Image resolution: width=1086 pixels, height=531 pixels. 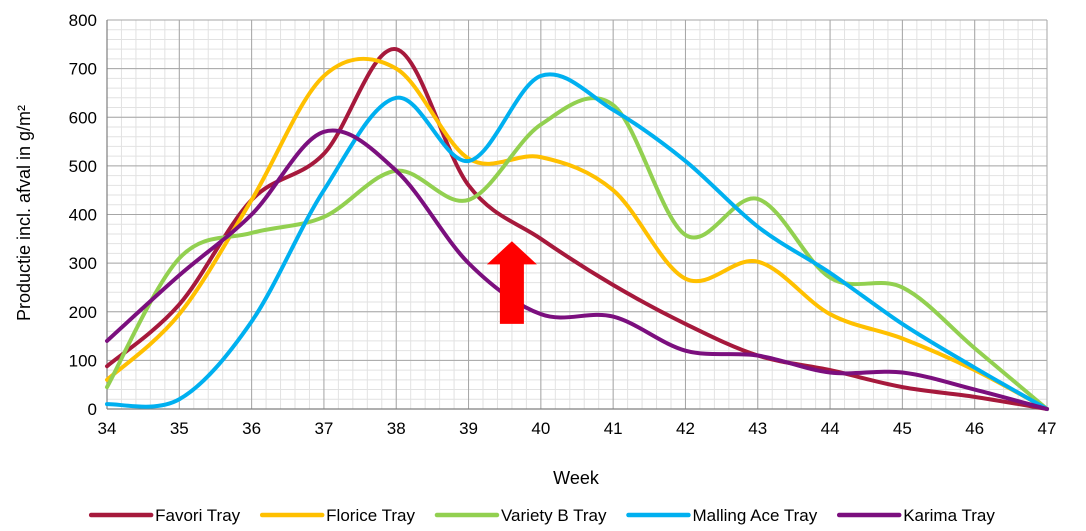 What do you see at coordinates (468, 428) in the screenshot?
I see `x-tick-label: 39` at bounding box center [468, 428].